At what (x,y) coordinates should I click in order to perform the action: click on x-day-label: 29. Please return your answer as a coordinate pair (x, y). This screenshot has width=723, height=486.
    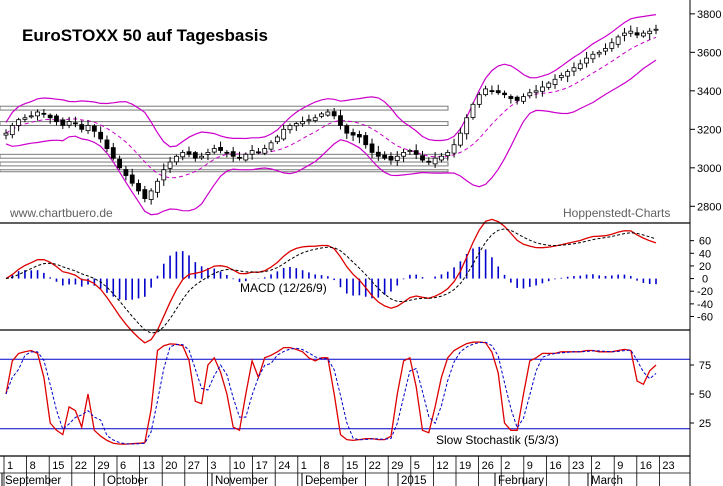
    Looking at the image, I should click on (397, 466).